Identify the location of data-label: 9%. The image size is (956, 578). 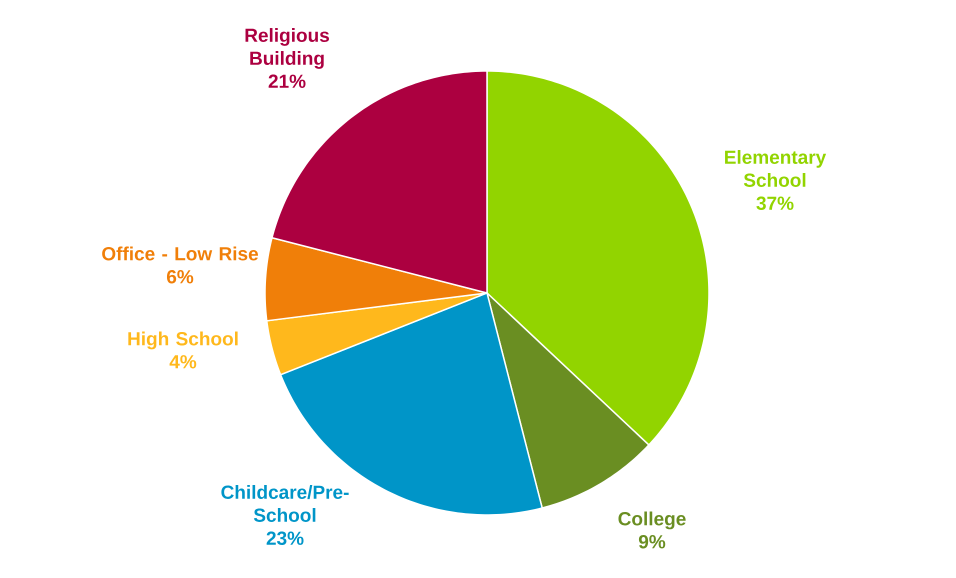
(652, 541).